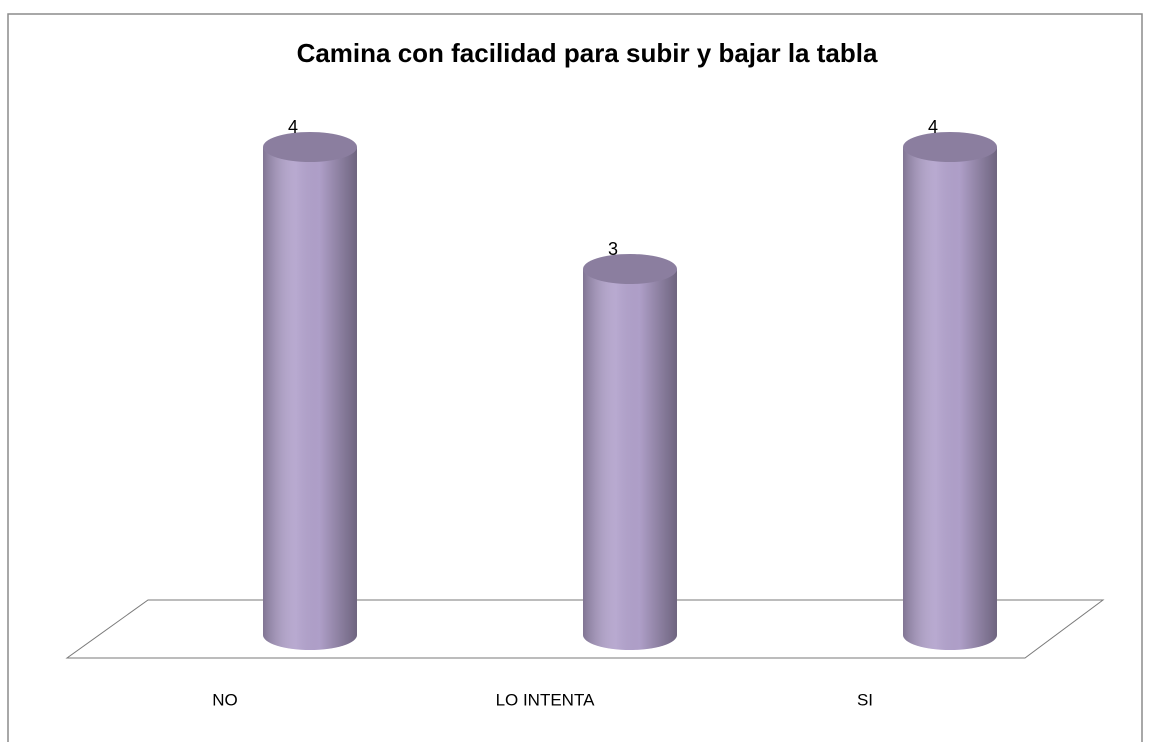 This screenshot has width=1155, height=742. I want to click on x-tick-label: LO INTENTA, so click(546, 699).